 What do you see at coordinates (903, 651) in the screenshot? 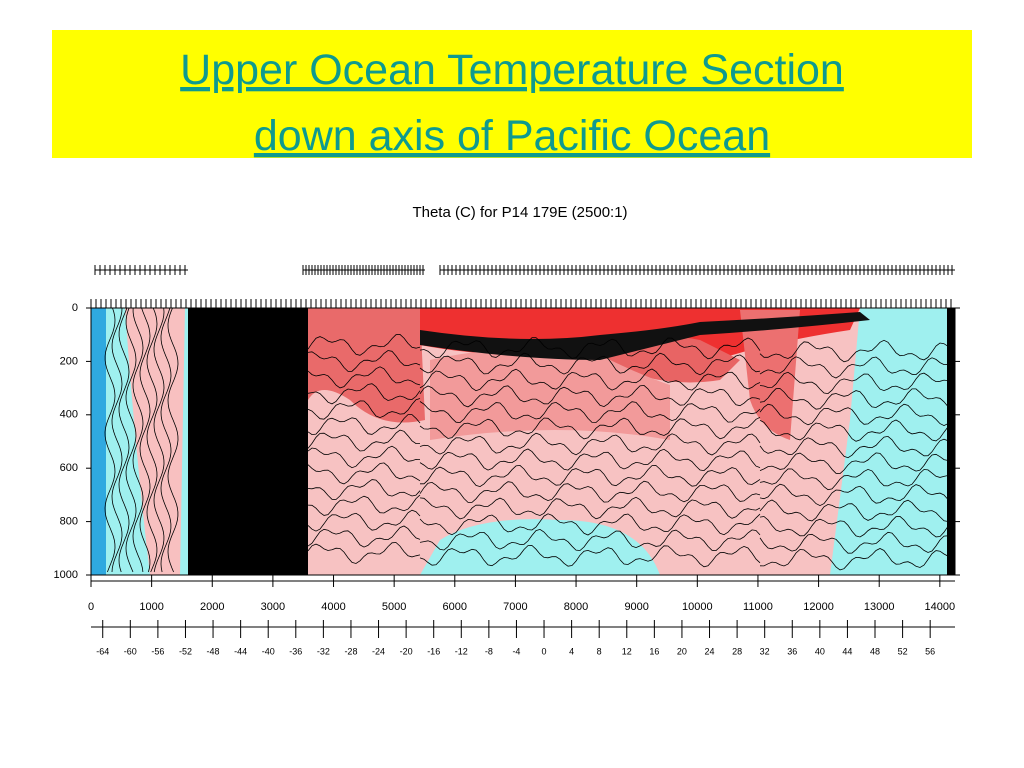
I see `x2-tick-label: 52` at bounding box center [903, 651].